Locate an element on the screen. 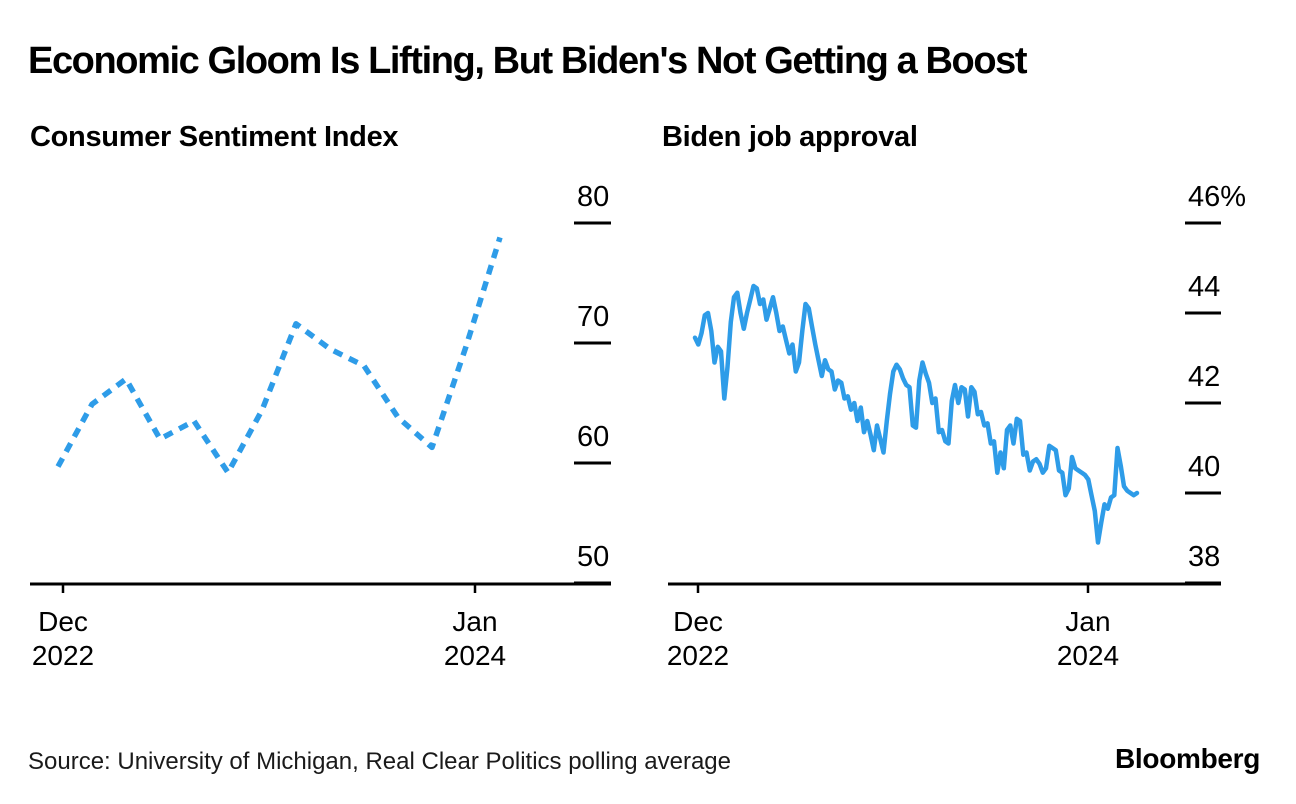 The width and height of the screenshot is (1296, 804). left-chart-title: Consumer Sentiment Index is located at coordinates (214, 137).